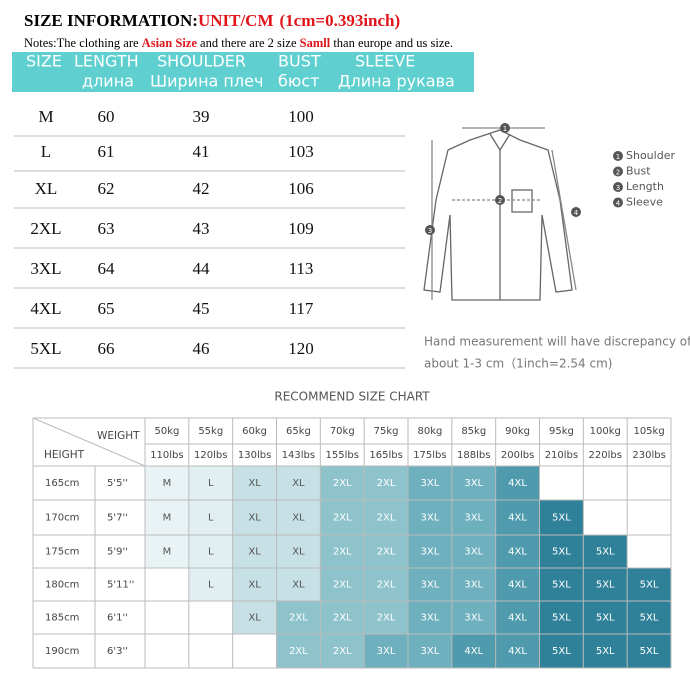 The image size is (690, 684). Describe the element at coordinates (118, 436) in the screenshot. I see `weight-label: WEIGHT` at that location.